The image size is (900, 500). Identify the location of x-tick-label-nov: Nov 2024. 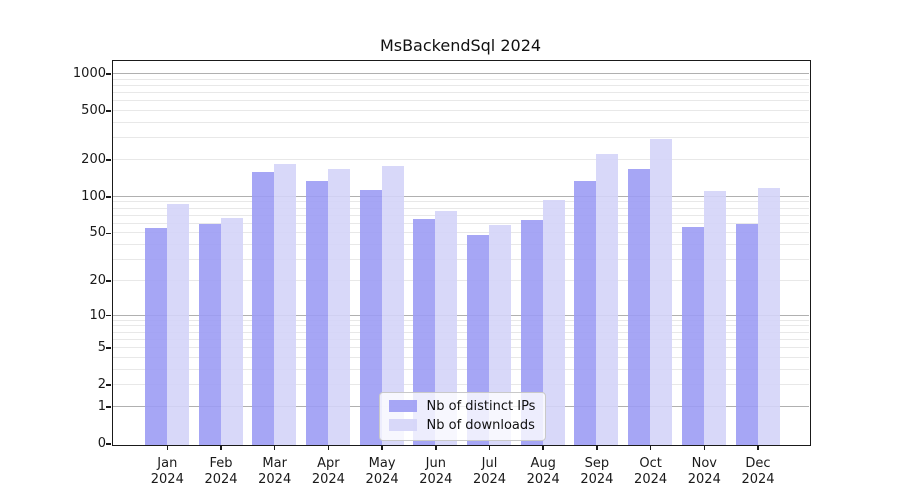
(704, 471).